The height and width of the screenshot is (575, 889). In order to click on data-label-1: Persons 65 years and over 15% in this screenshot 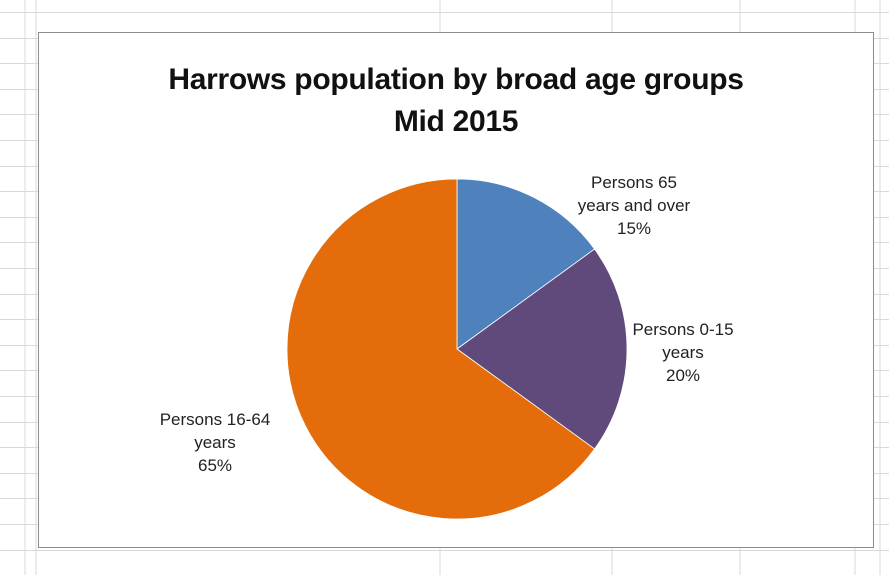, I will do `click(634, 205)`.